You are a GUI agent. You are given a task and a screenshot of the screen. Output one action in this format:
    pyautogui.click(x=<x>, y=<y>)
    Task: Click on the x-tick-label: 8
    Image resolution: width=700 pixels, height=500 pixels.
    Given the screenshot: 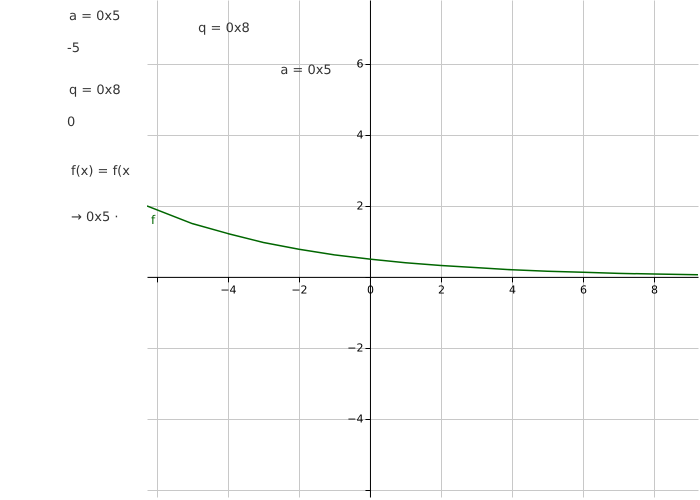 What is the action you would take?
    pyautogui.click(x=654, y=289)
    